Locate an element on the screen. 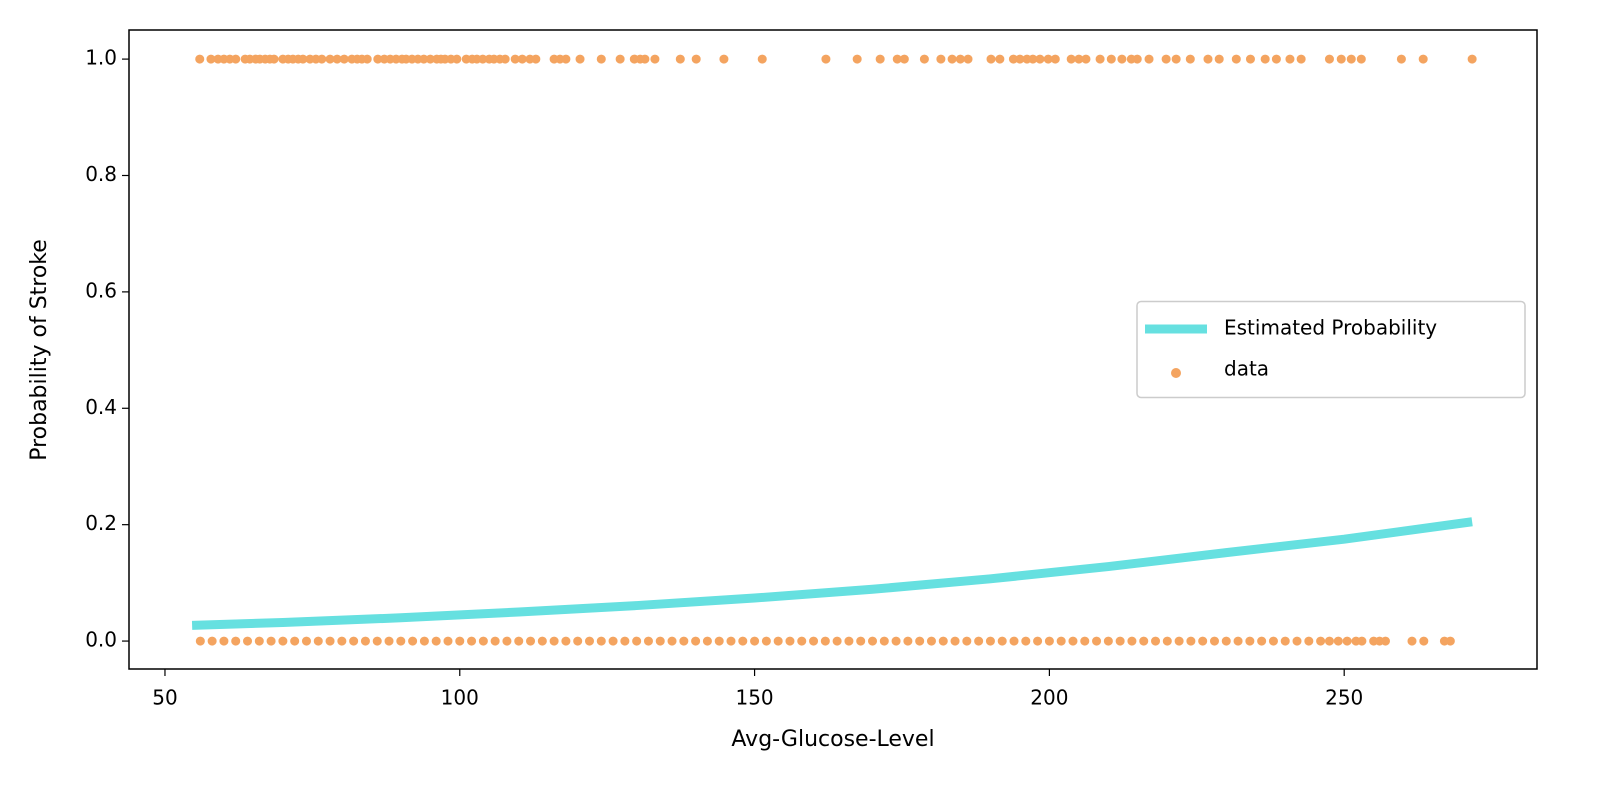 This screenshot has width=1600, height=800. legend-label: Estimated Probability is located at coordinates (1330, 328).